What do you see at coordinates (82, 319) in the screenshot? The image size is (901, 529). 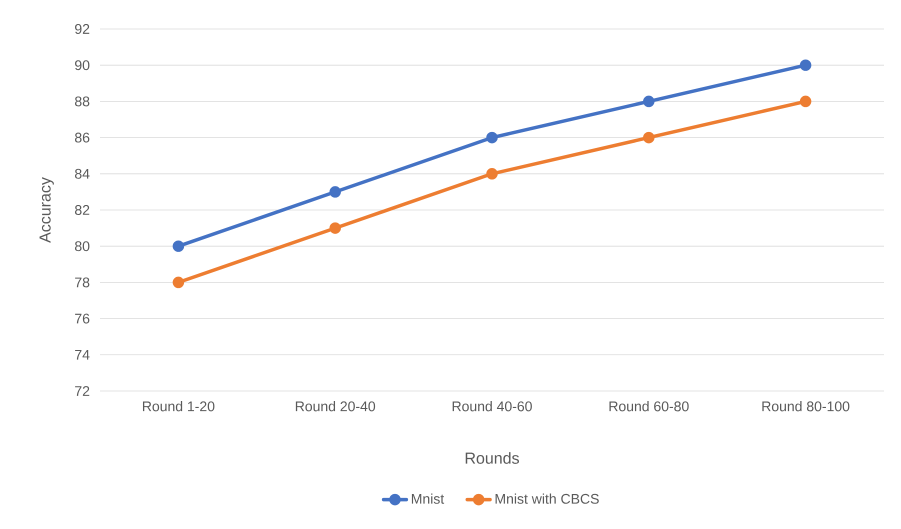 I see `y-tick-label: 76` at bounding box center [82, 319].